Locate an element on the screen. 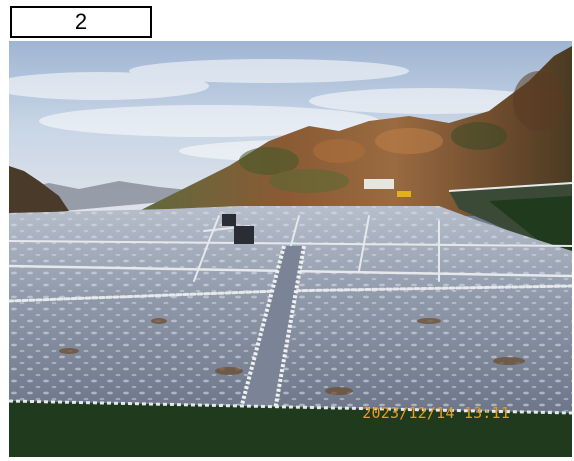 The height and width of the screenshot is (461, 574). channel-edge-right is located at coordinates (289, 331).